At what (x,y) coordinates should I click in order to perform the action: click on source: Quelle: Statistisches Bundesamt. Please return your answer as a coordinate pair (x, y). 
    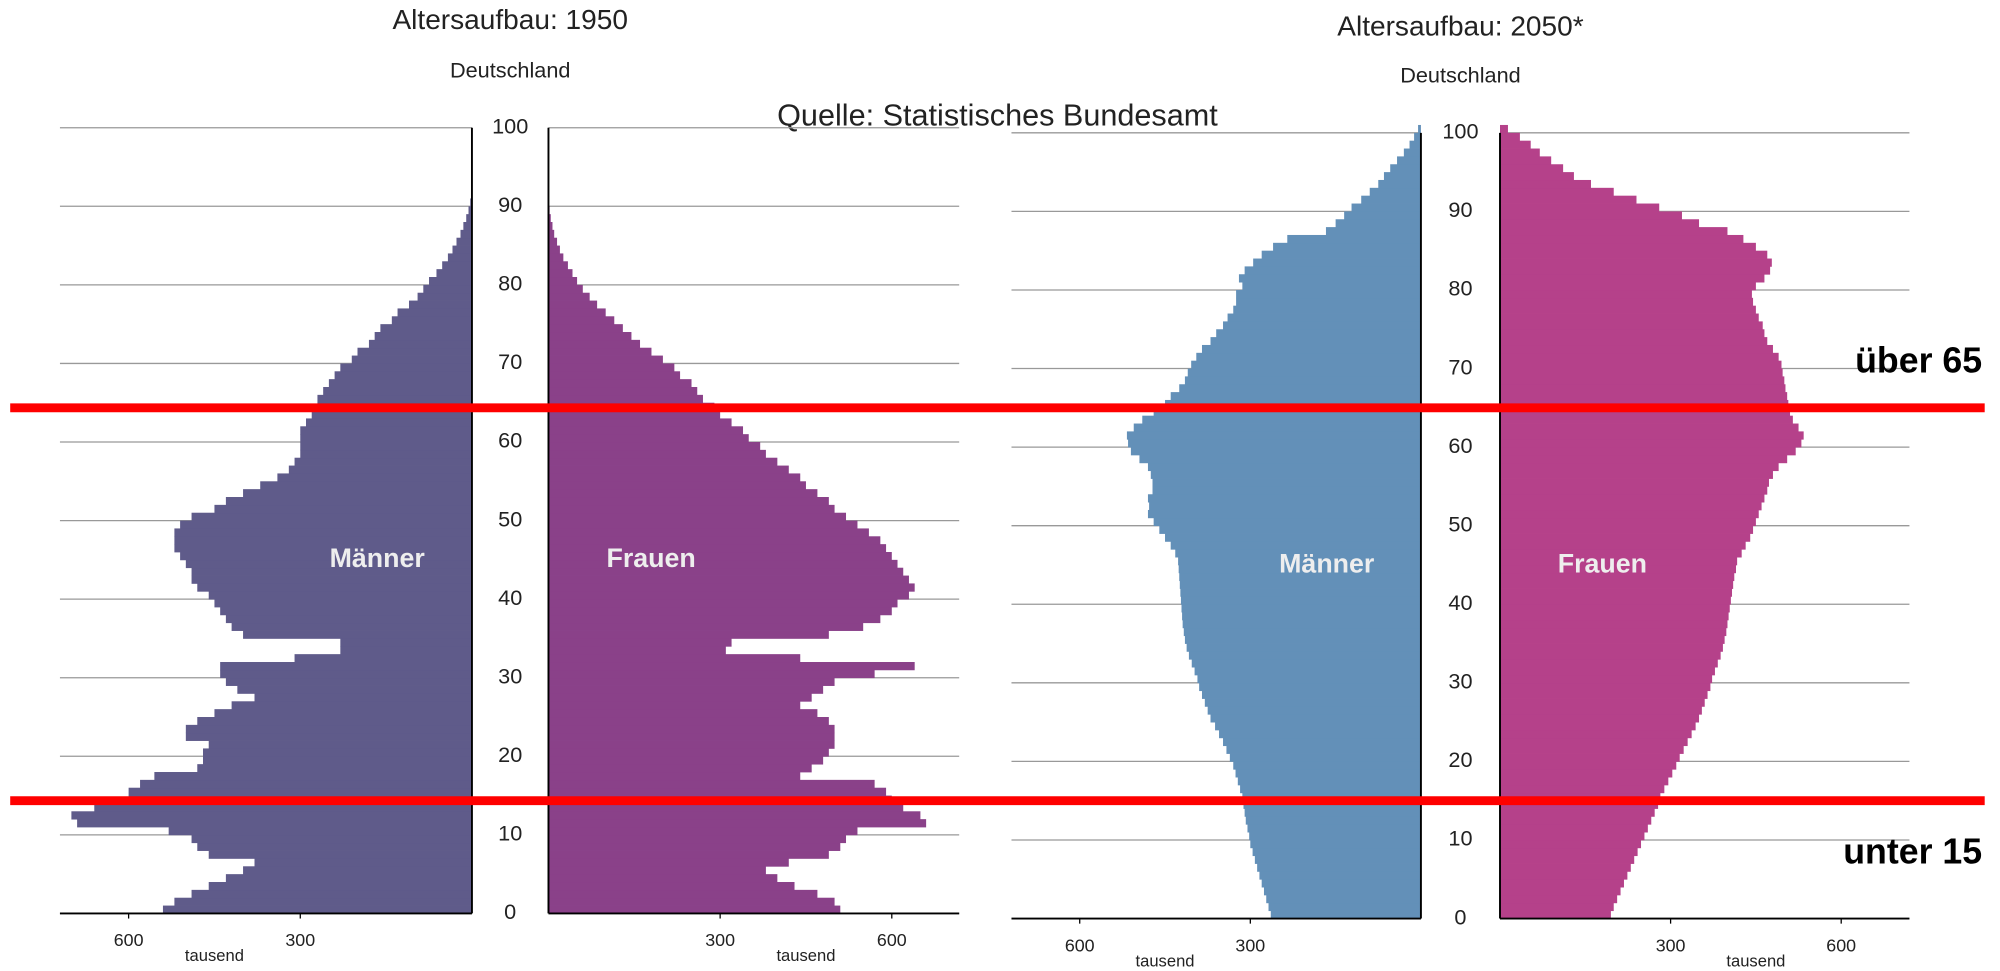
    Looking at the image, I should click on (997, 116).